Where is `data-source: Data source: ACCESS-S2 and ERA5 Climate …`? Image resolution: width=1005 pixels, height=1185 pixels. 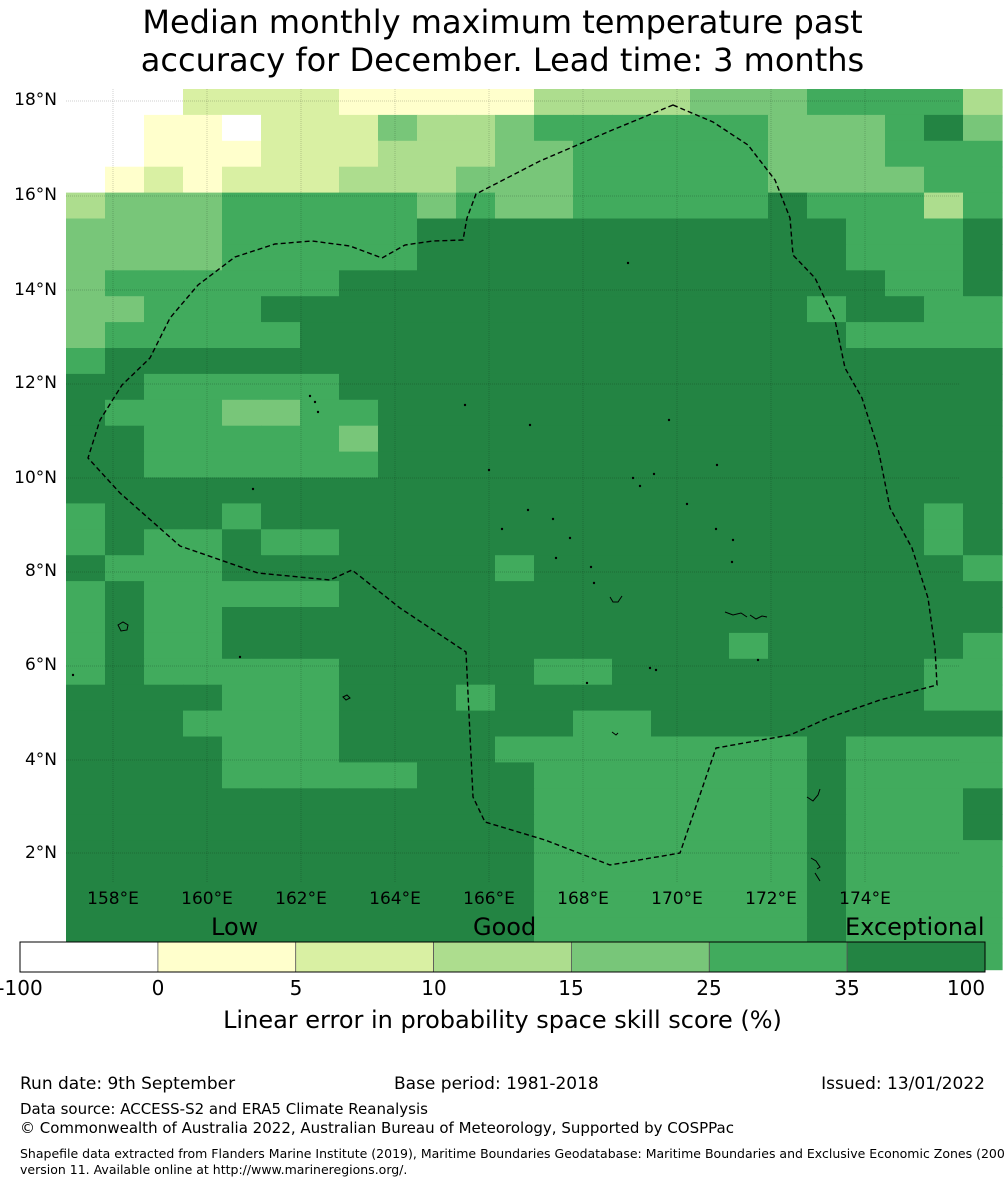
data-source: Data source: ACCESS-S2 and ERA5 Climate … is located at coordinates (224, 1109).